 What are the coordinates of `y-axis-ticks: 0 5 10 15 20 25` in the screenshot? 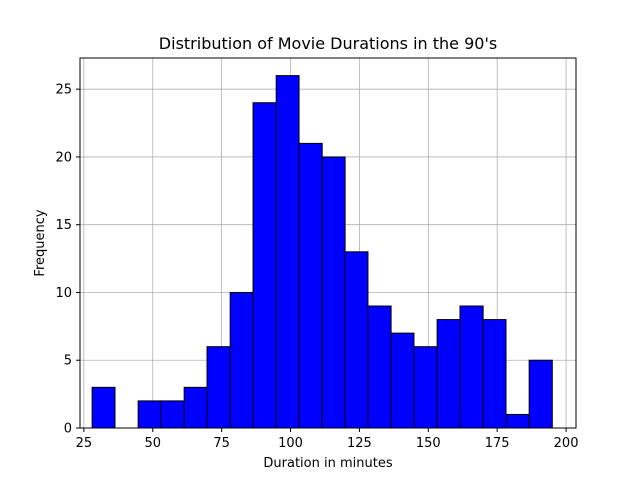 It's located at (67, 260).